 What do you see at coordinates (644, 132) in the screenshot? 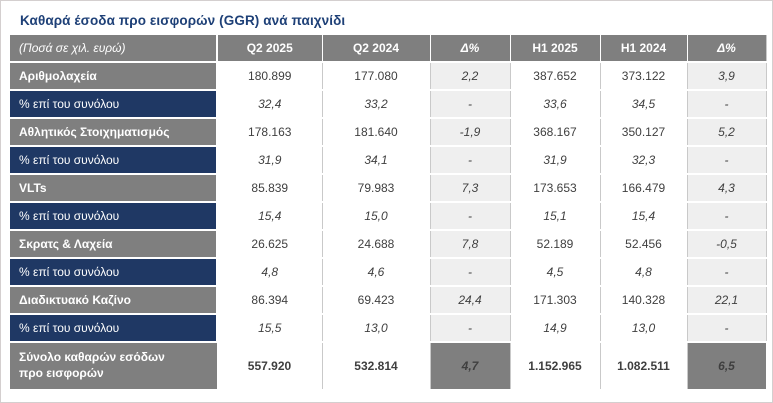
I see `value-cell: 350.127` at bounding box center [644, 132].